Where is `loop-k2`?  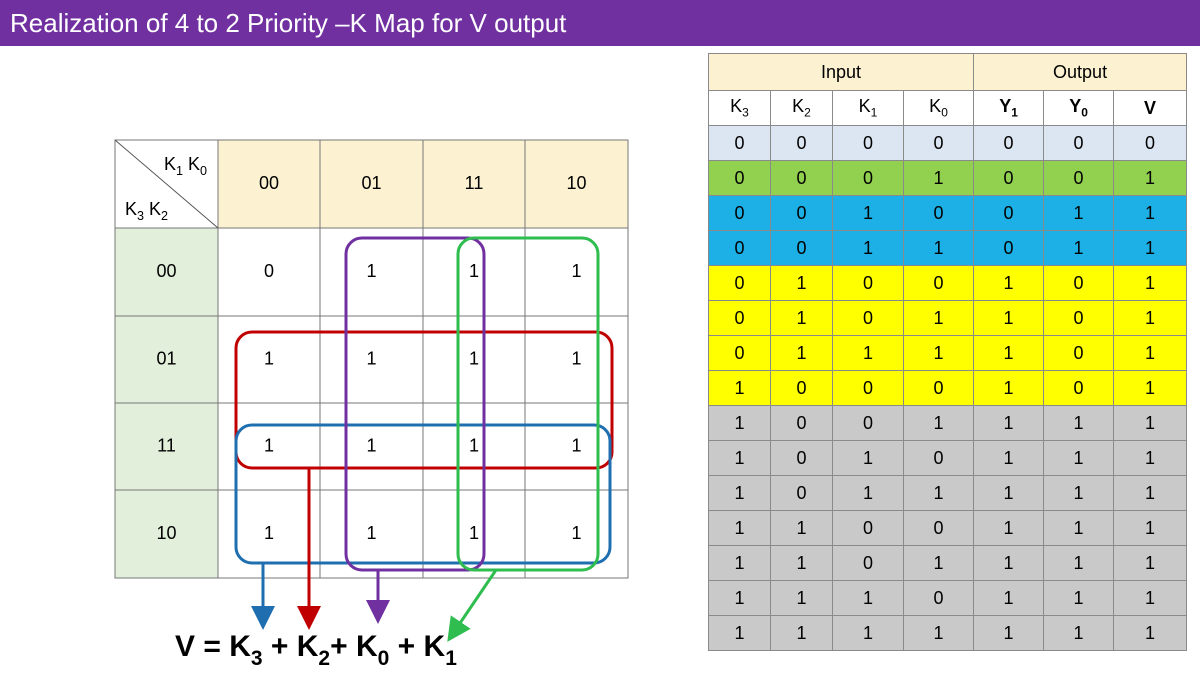 loop-k2 is located at coordinates (424, 400).